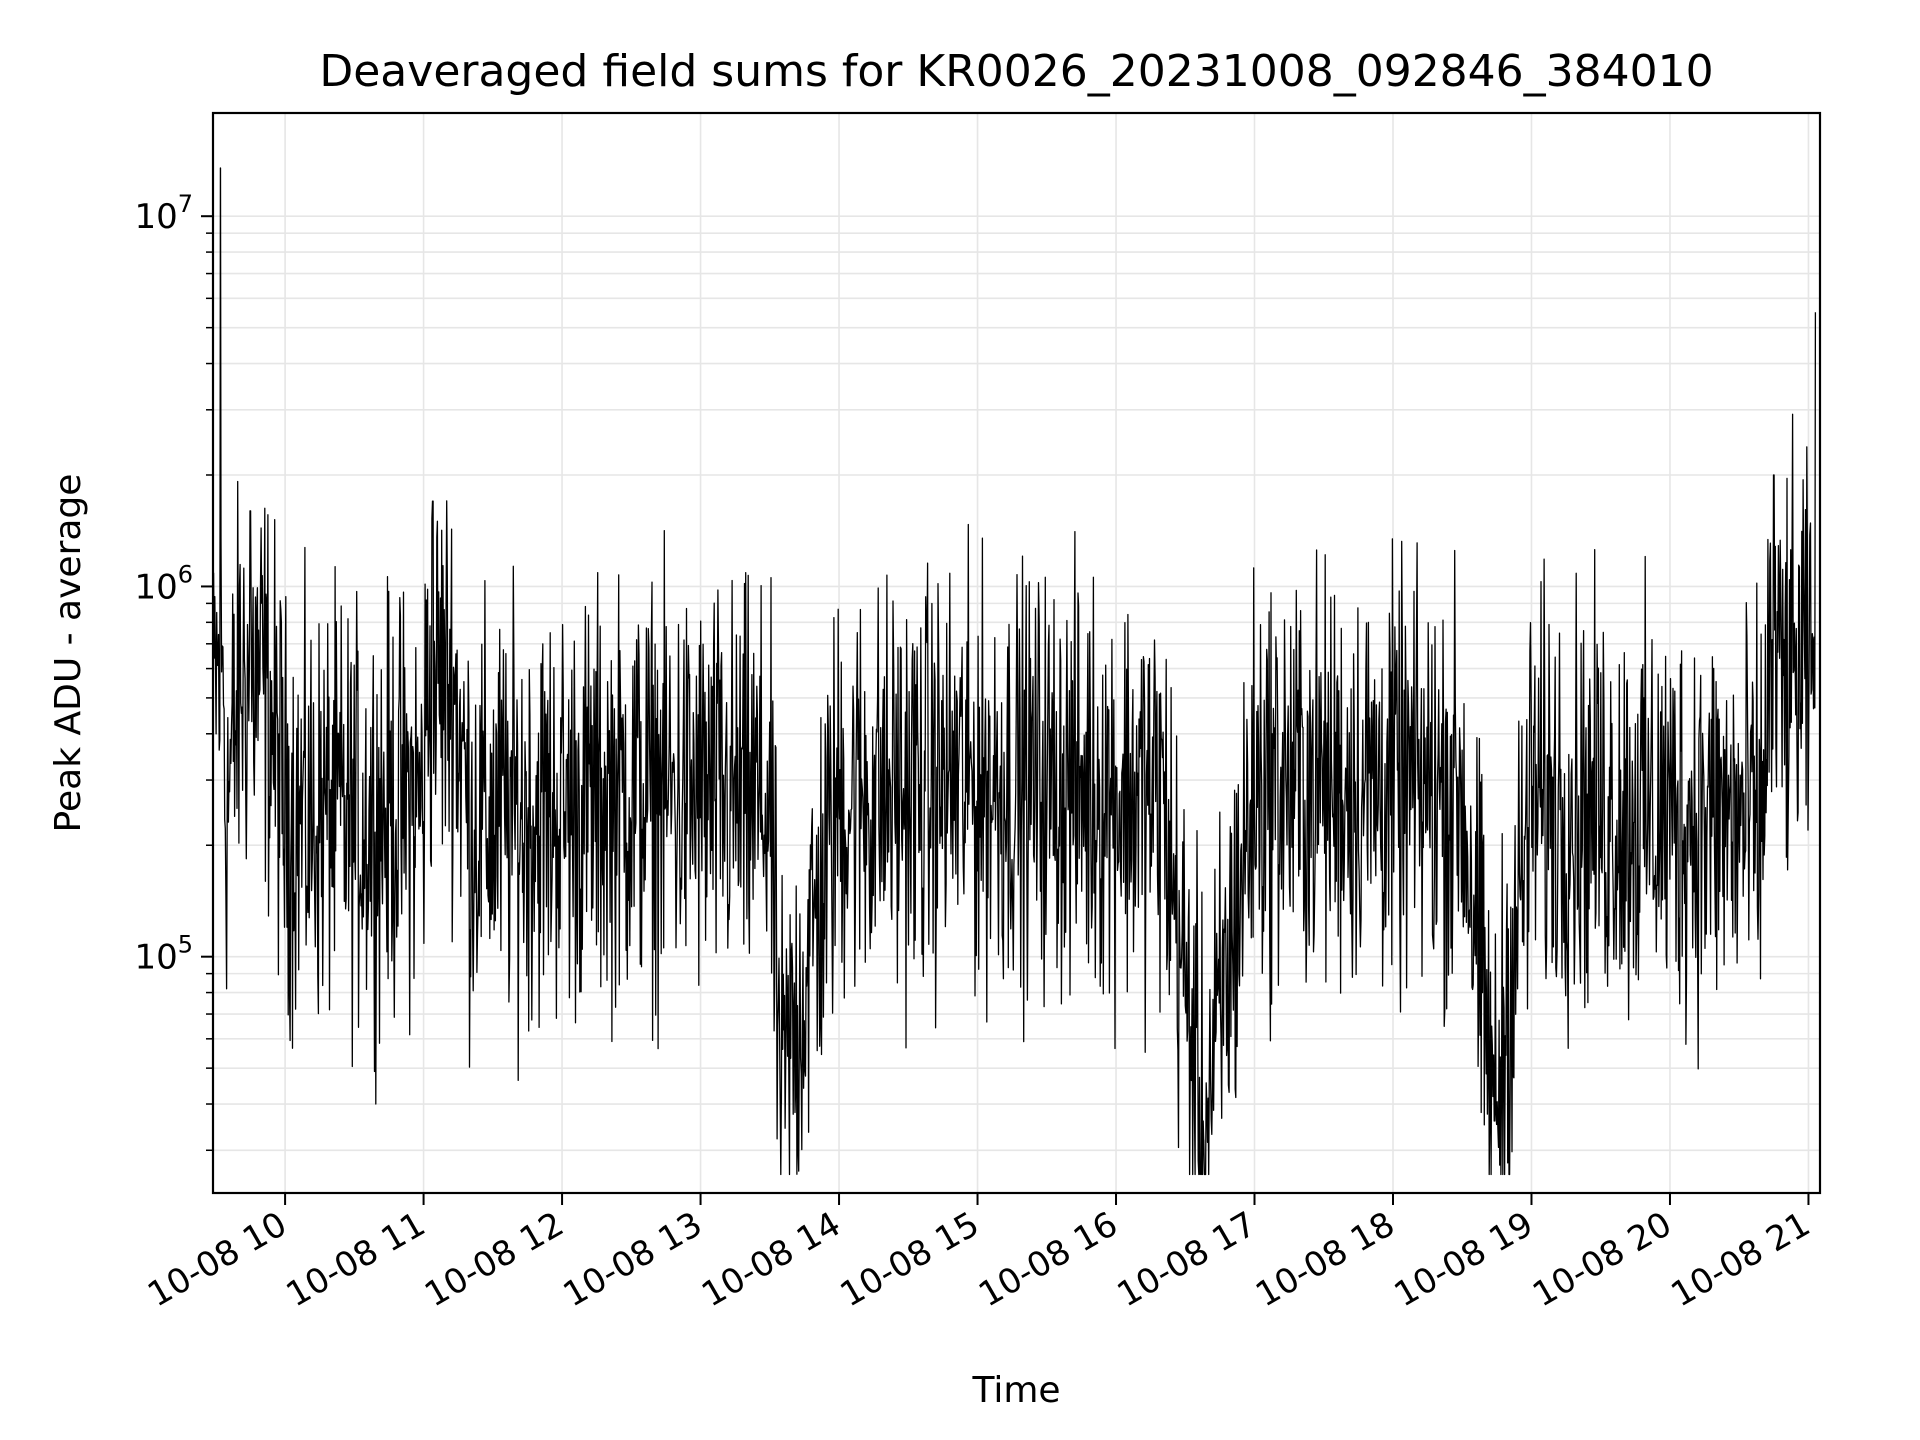 This screenshot has width=1920, height=1440. What do you see at coordinates (163, 583) in the screenshot?
I see `y-tick-label: 10⁶` at bounding box center [163, 583].